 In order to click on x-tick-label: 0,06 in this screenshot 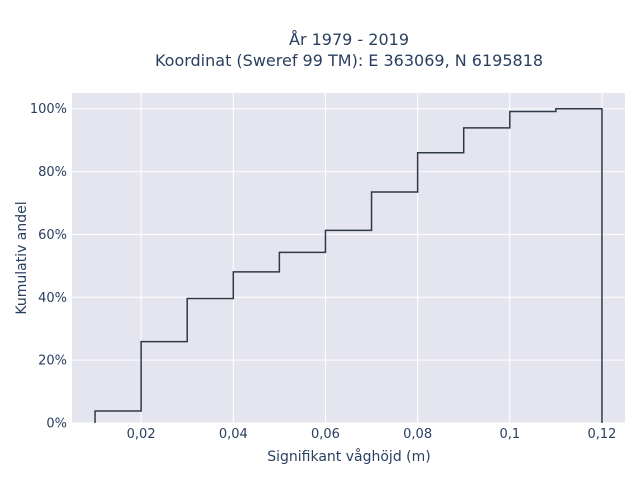, I will do `click(325, 434)`.